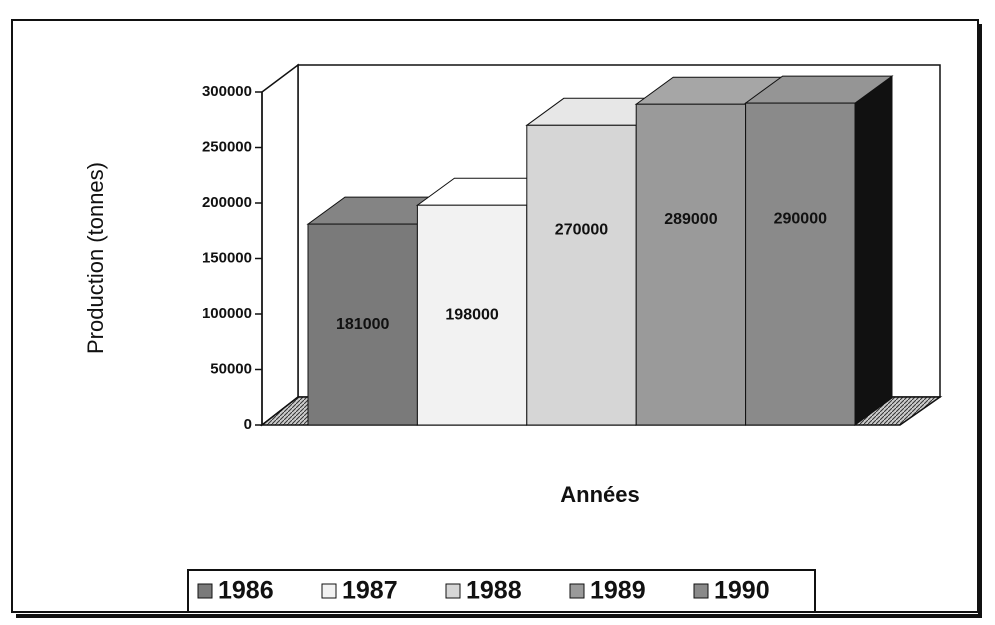 This screenshot has width=995, height=625. I want to click on y-tick-label: 50000, so click(231, 368).